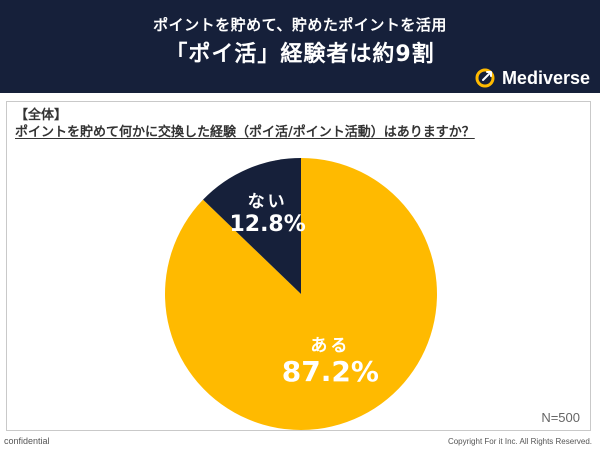  Describe the element at coordinates (267, 225) in the screenshot. I see `slice-value-nai: 12.8%` at that location.